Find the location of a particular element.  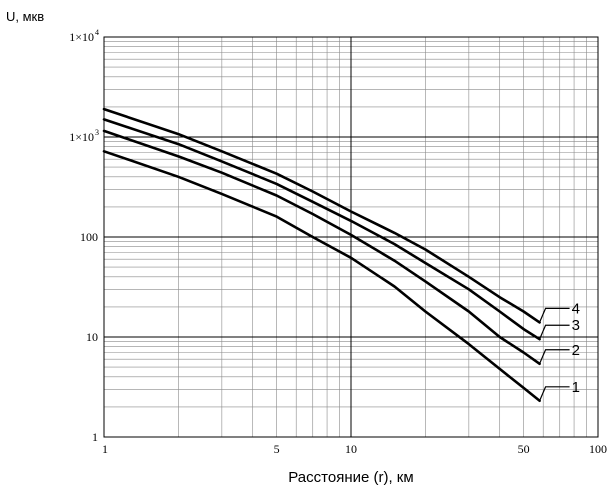

y-tick-label: 100 is located at coordinates (89, 237).